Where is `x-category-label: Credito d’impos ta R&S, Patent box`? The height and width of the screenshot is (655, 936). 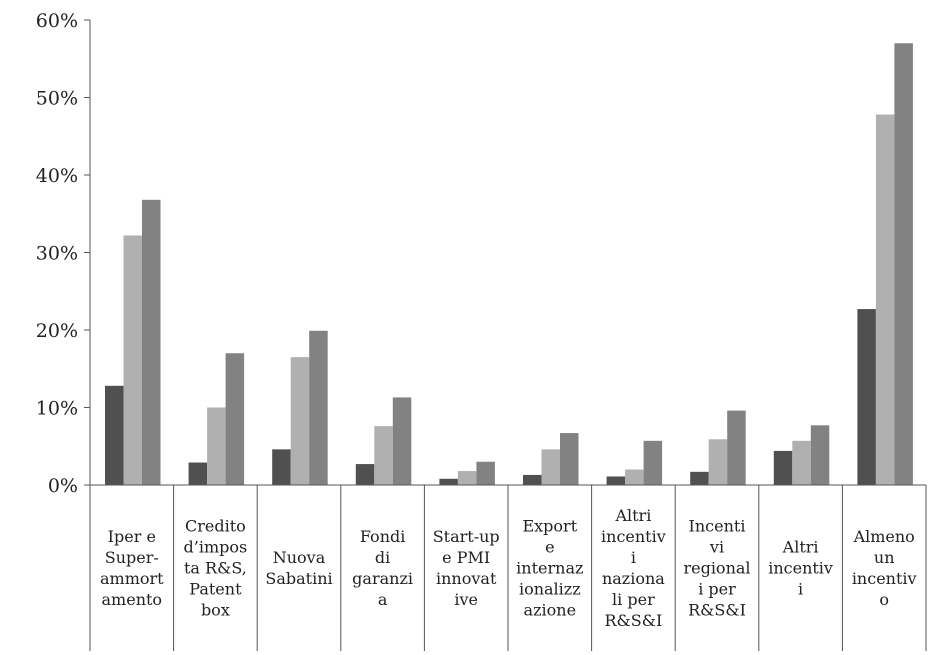
x-category-label: Credito d’impos ta R&S, Patent box is located at coordinates (216, 568).